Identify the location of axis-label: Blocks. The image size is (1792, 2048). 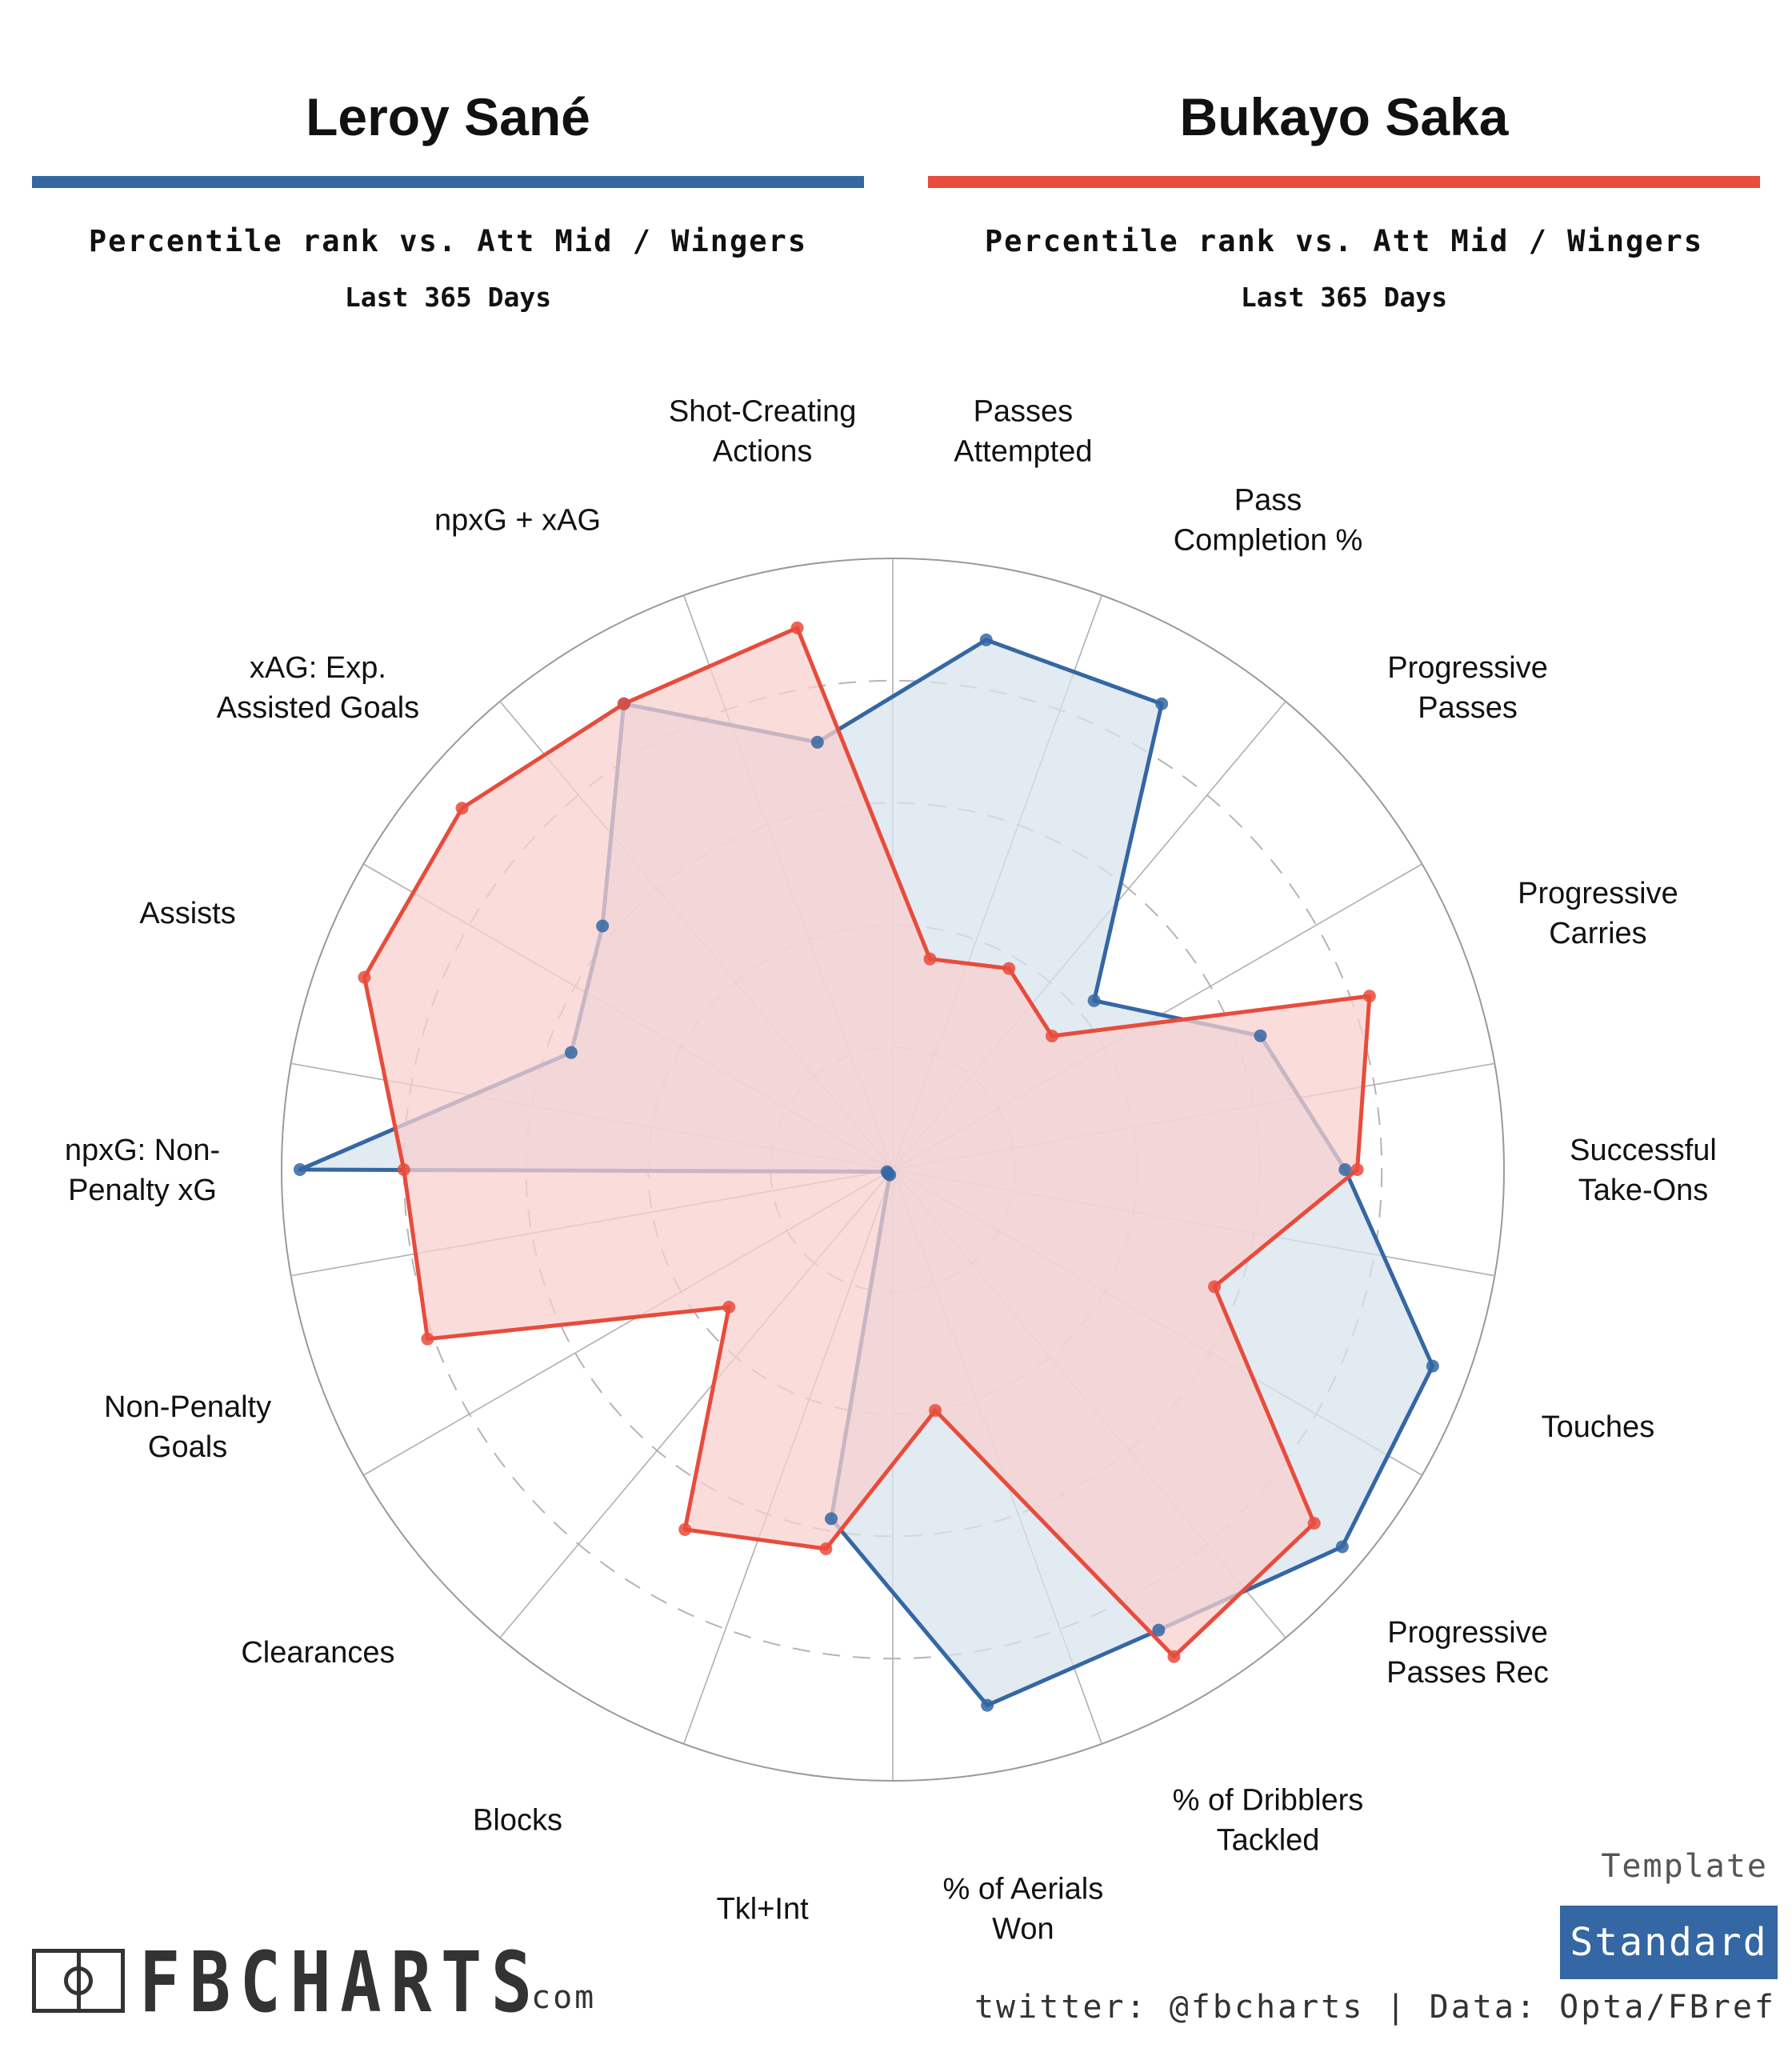
(517, 1820).